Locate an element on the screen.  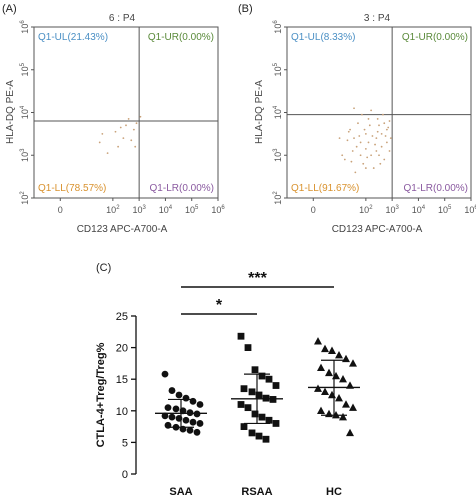
flow-plot-a-gate is located at coordinates (126, 112).